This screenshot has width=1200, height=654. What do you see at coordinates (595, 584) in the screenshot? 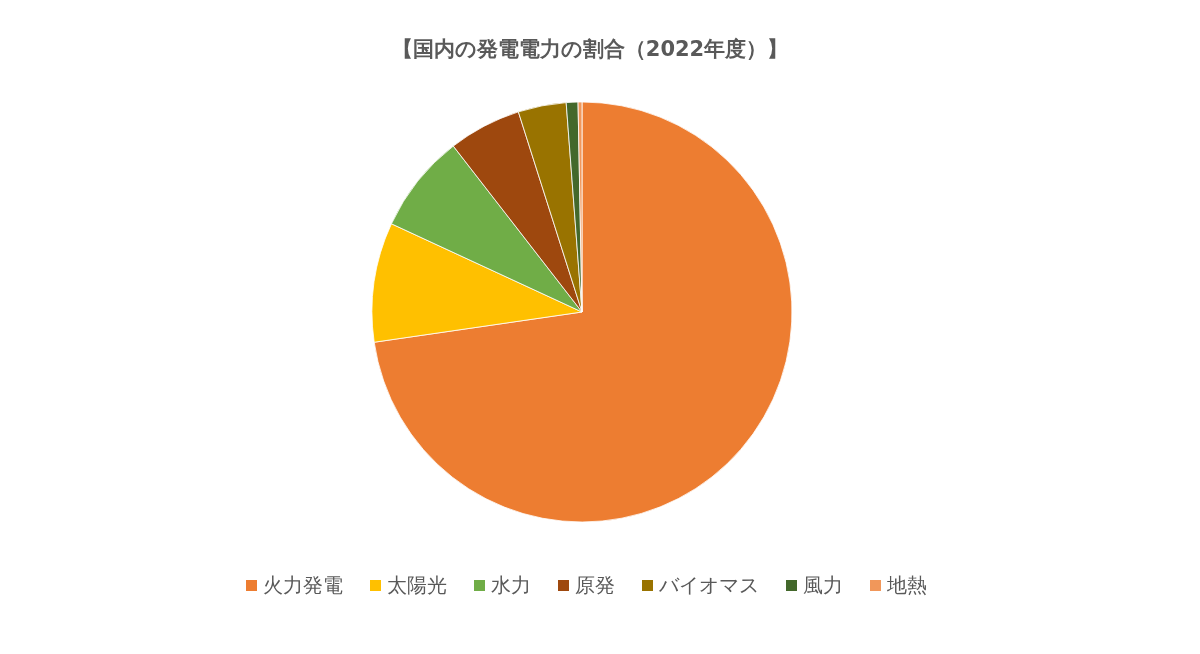
I see `legend-label: 原発` at bounding box center [595, 584].